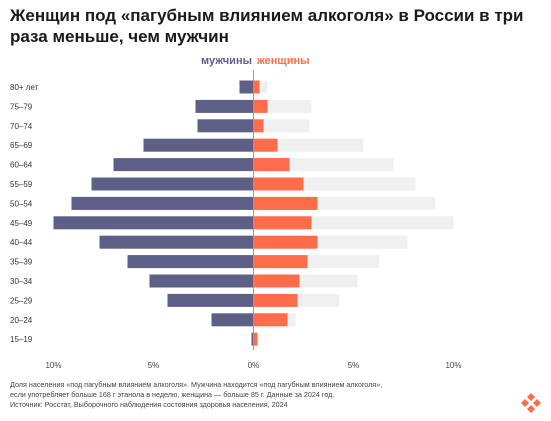 Image resolution: width=551 pixels, height=421 pixels. What do you see at coordinates (531, 403) in the screenshot?
I see `logo-icon` at bounding box center [531, 403].